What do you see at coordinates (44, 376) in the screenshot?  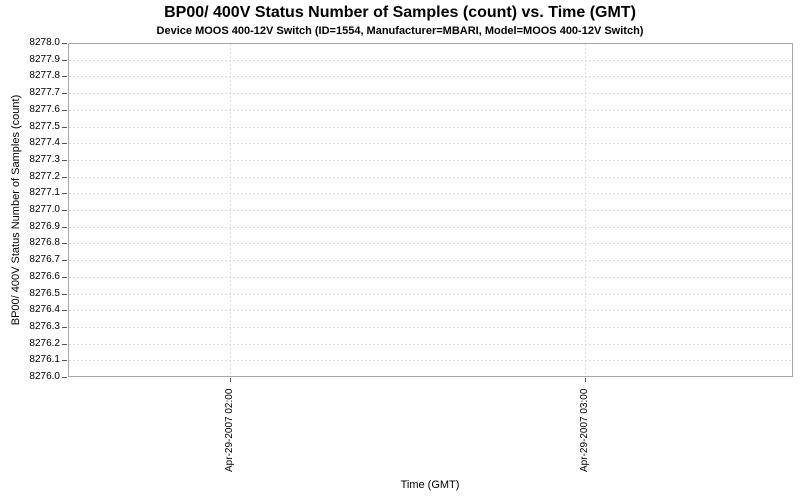 I see `y-tick-label: 8276.0` at bounding box center [44, 376].